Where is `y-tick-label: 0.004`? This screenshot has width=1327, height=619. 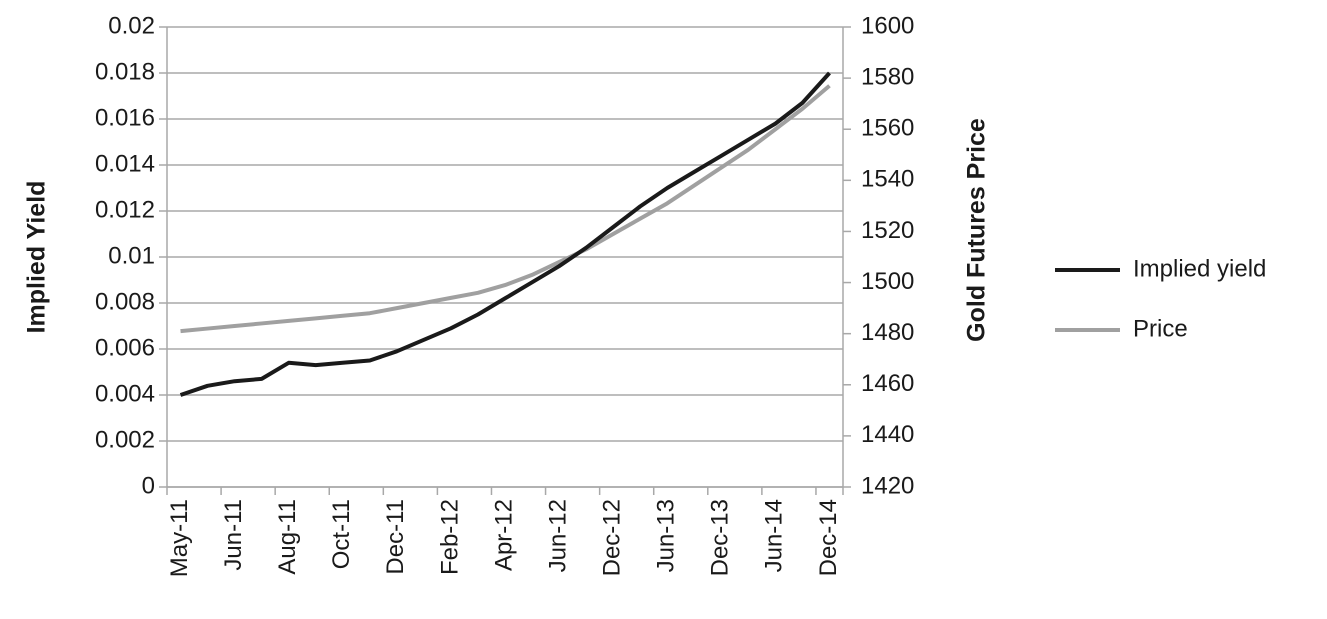 y-tick-label: 0.004 is located at coordinates (125, 393).